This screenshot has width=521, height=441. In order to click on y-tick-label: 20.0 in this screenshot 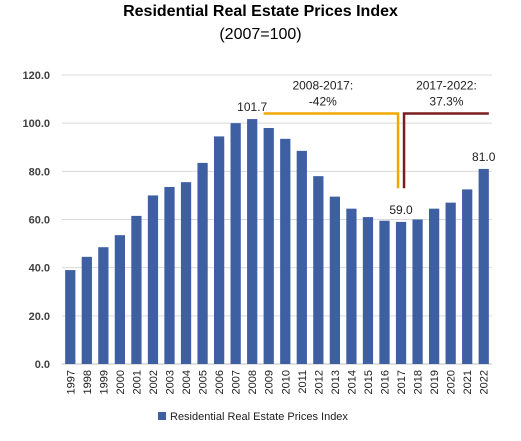, I will do `click(39, 317)`.